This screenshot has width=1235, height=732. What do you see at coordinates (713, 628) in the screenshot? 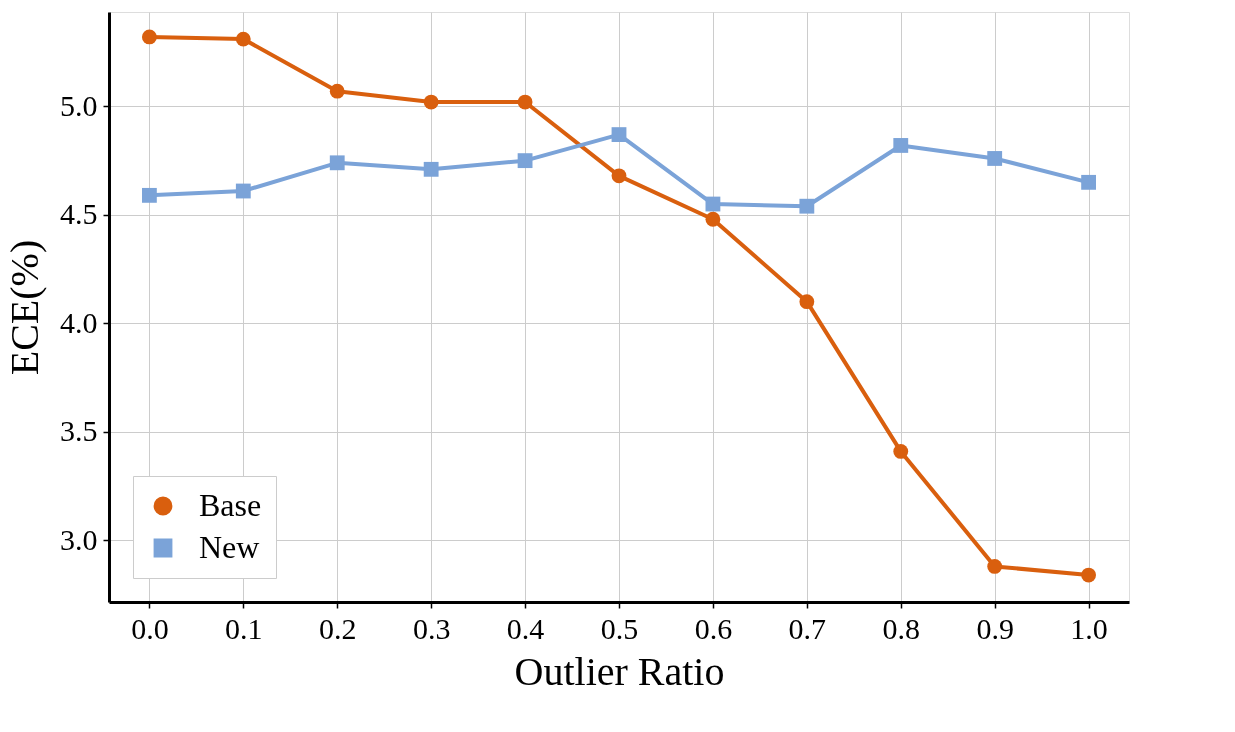
I see `x-tick-label: 0.6` at bounding box center [713, 628].